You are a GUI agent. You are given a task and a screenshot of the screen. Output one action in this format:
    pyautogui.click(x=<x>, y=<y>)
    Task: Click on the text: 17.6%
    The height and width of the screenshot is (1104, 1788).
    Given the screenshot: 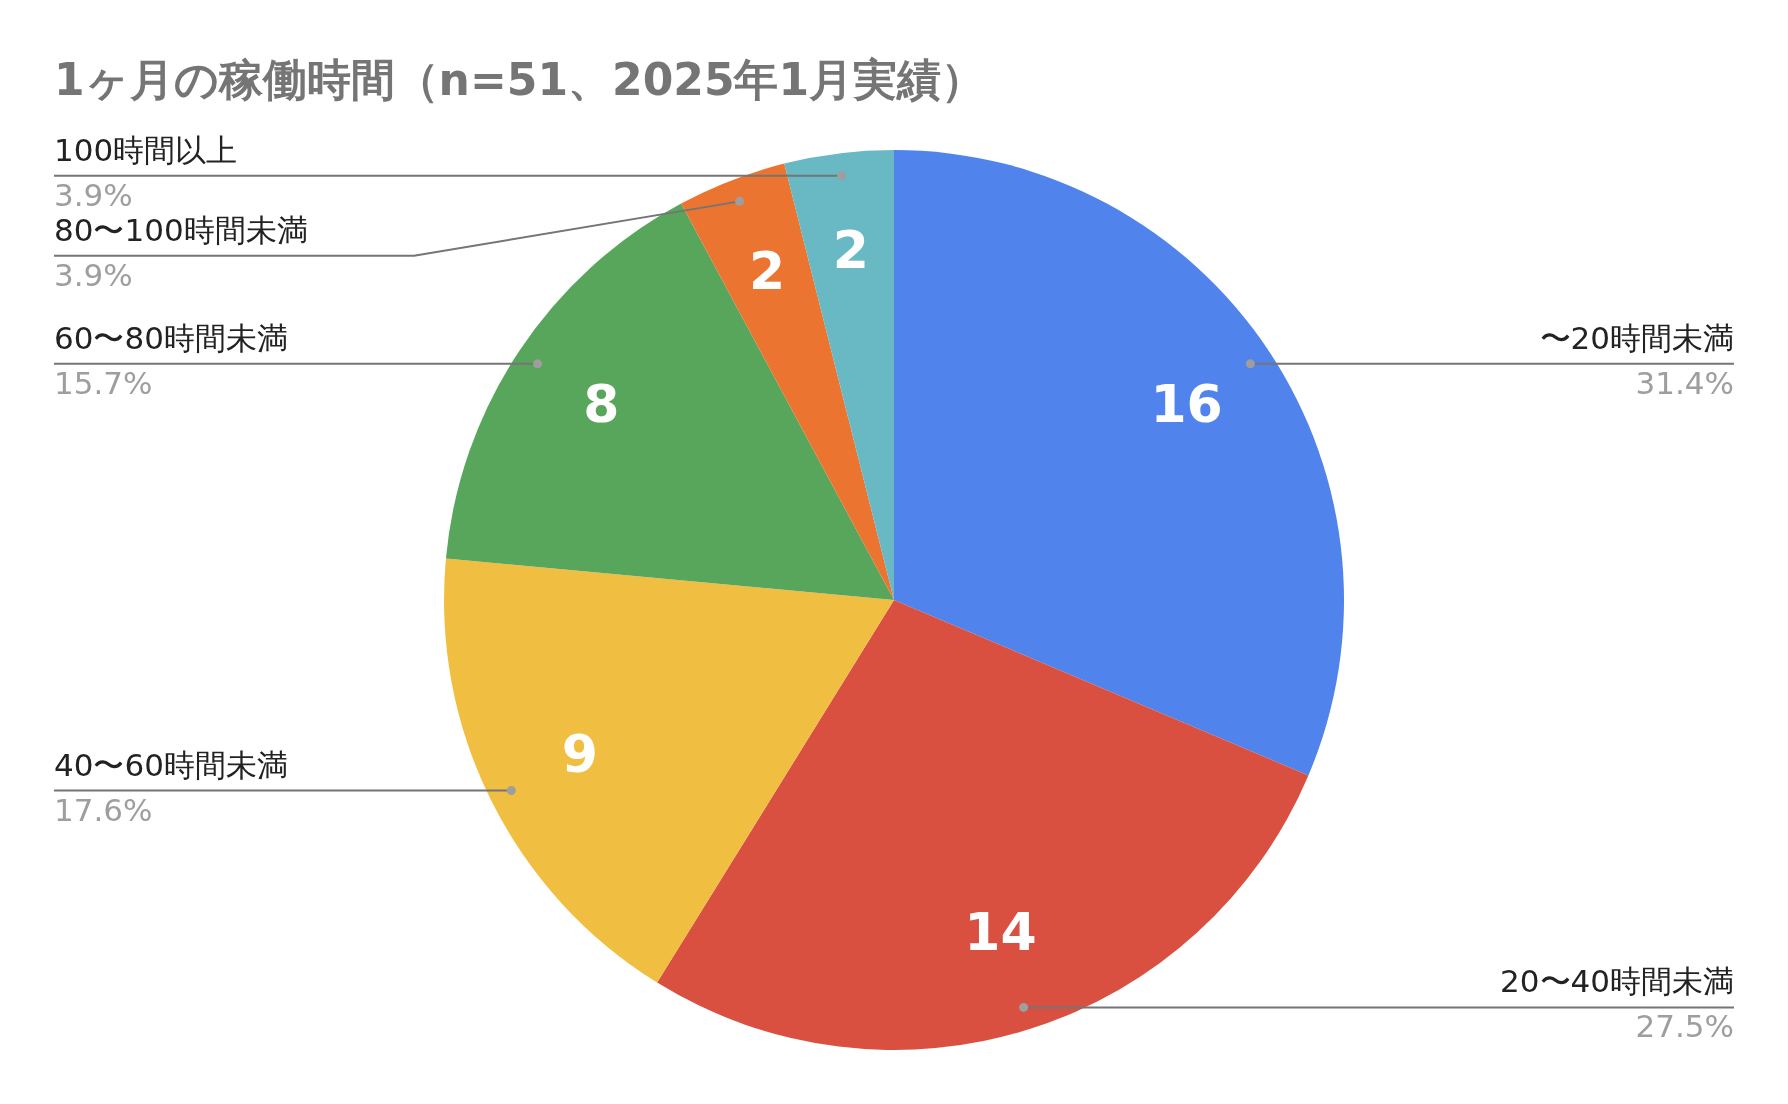 What is the action you would take?
    pyautogui.click(x=103, y=809)
    